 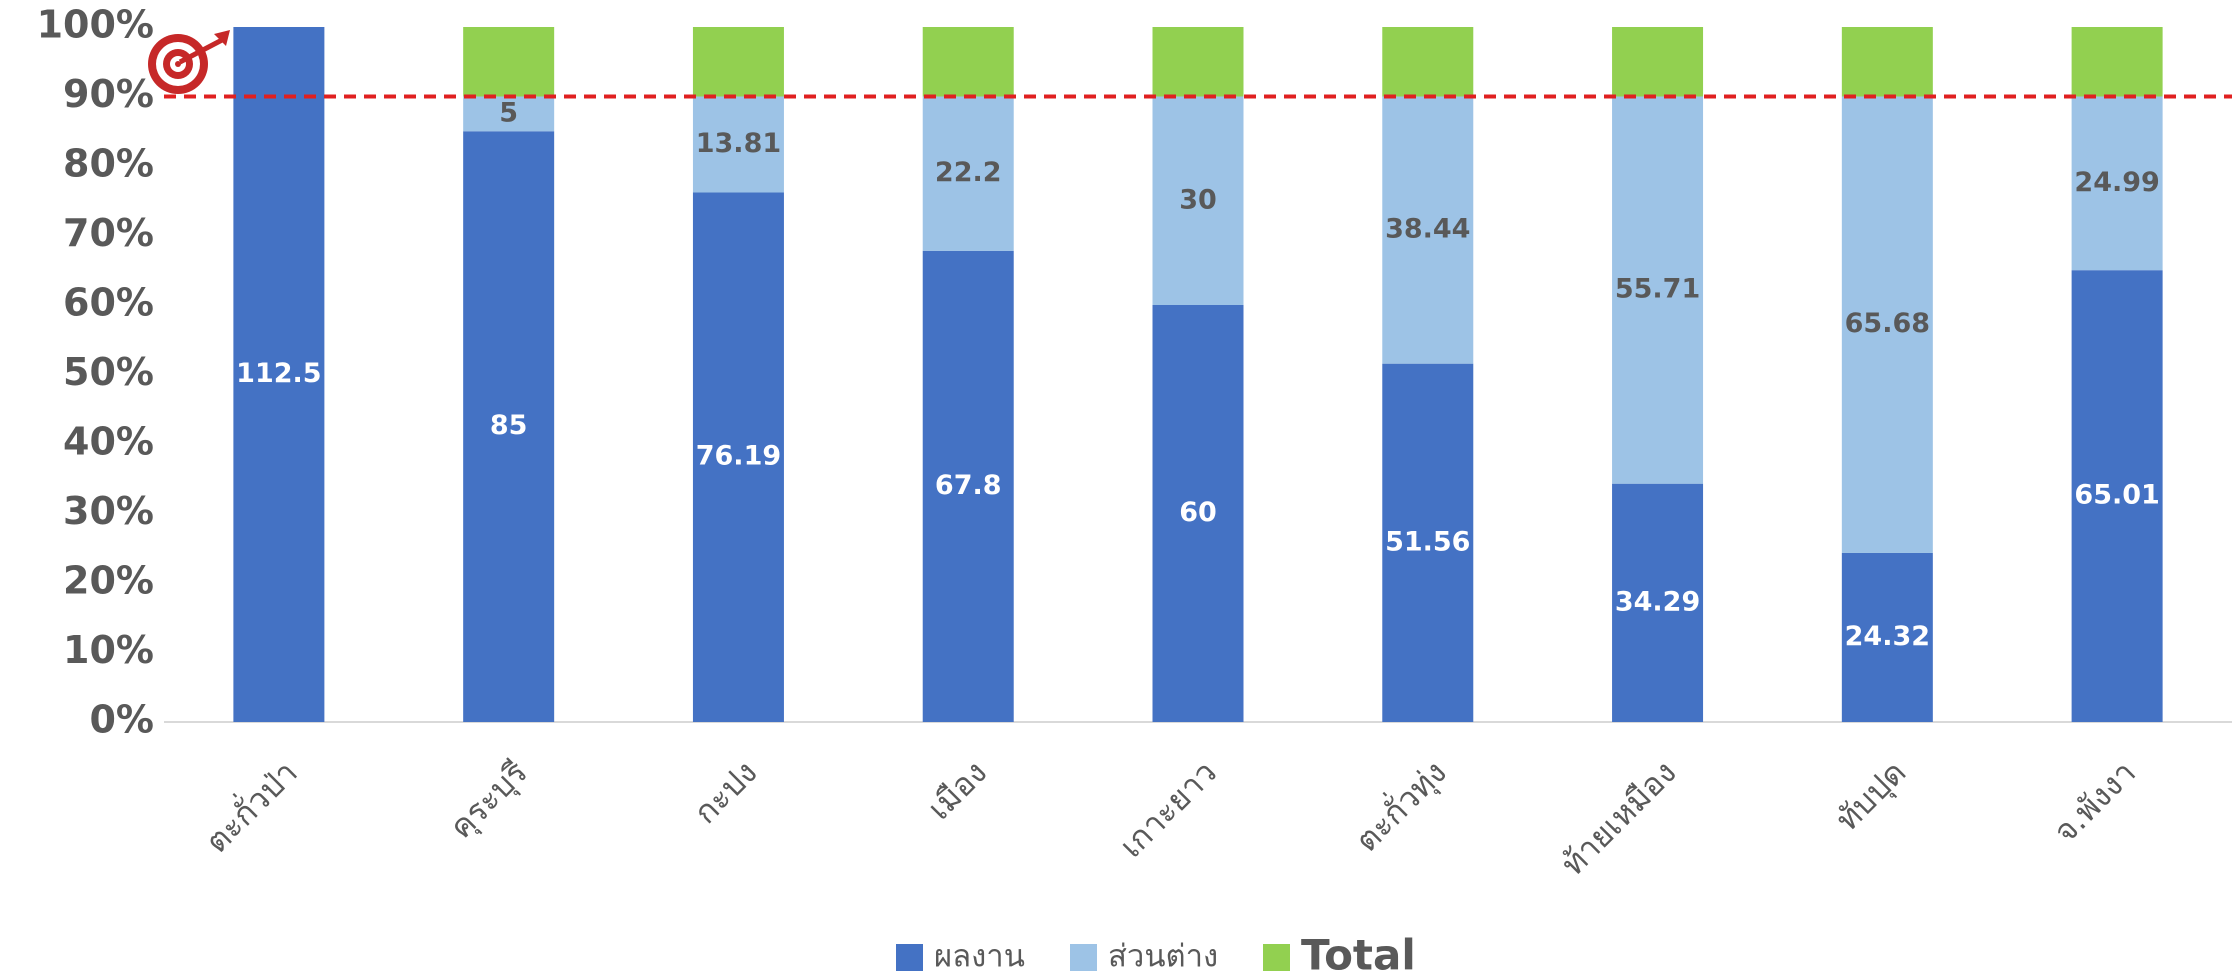 What do you see at coordinates (108, 581) in the screenshot?
I see `y-tick-label: 20%` at bounding box center [108, 581].